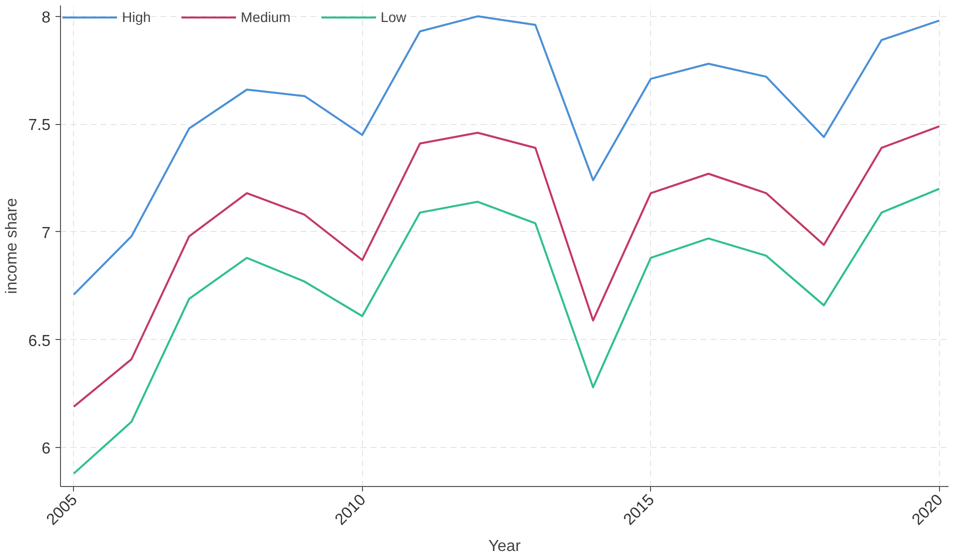 The height and width of the screenshot is (558, 960). What do you see at coordinates (46, 17) in the screenshot?
I see `y-tick-label: 8` at bounding box center [46, 17].